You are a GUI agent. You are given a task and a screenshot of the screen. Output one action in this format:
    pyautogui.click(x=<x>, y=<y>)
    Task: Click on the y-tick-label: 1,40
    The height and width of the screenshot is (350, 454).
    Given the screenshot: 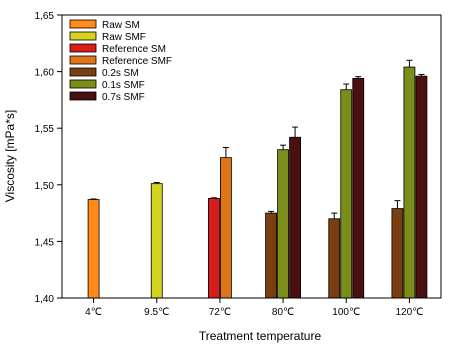 What is the action you would take?
    pyautogui.click(x=45, y=299)
    